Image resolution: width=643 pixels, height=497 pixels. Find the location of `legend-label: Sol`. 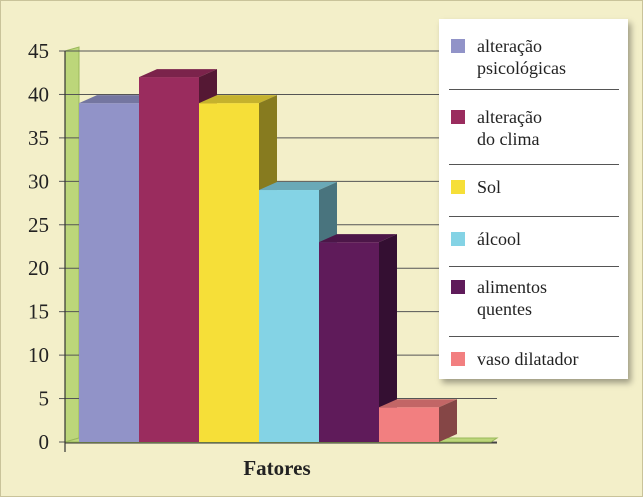

legend-label: Sol is located at coordinates (489, 187).